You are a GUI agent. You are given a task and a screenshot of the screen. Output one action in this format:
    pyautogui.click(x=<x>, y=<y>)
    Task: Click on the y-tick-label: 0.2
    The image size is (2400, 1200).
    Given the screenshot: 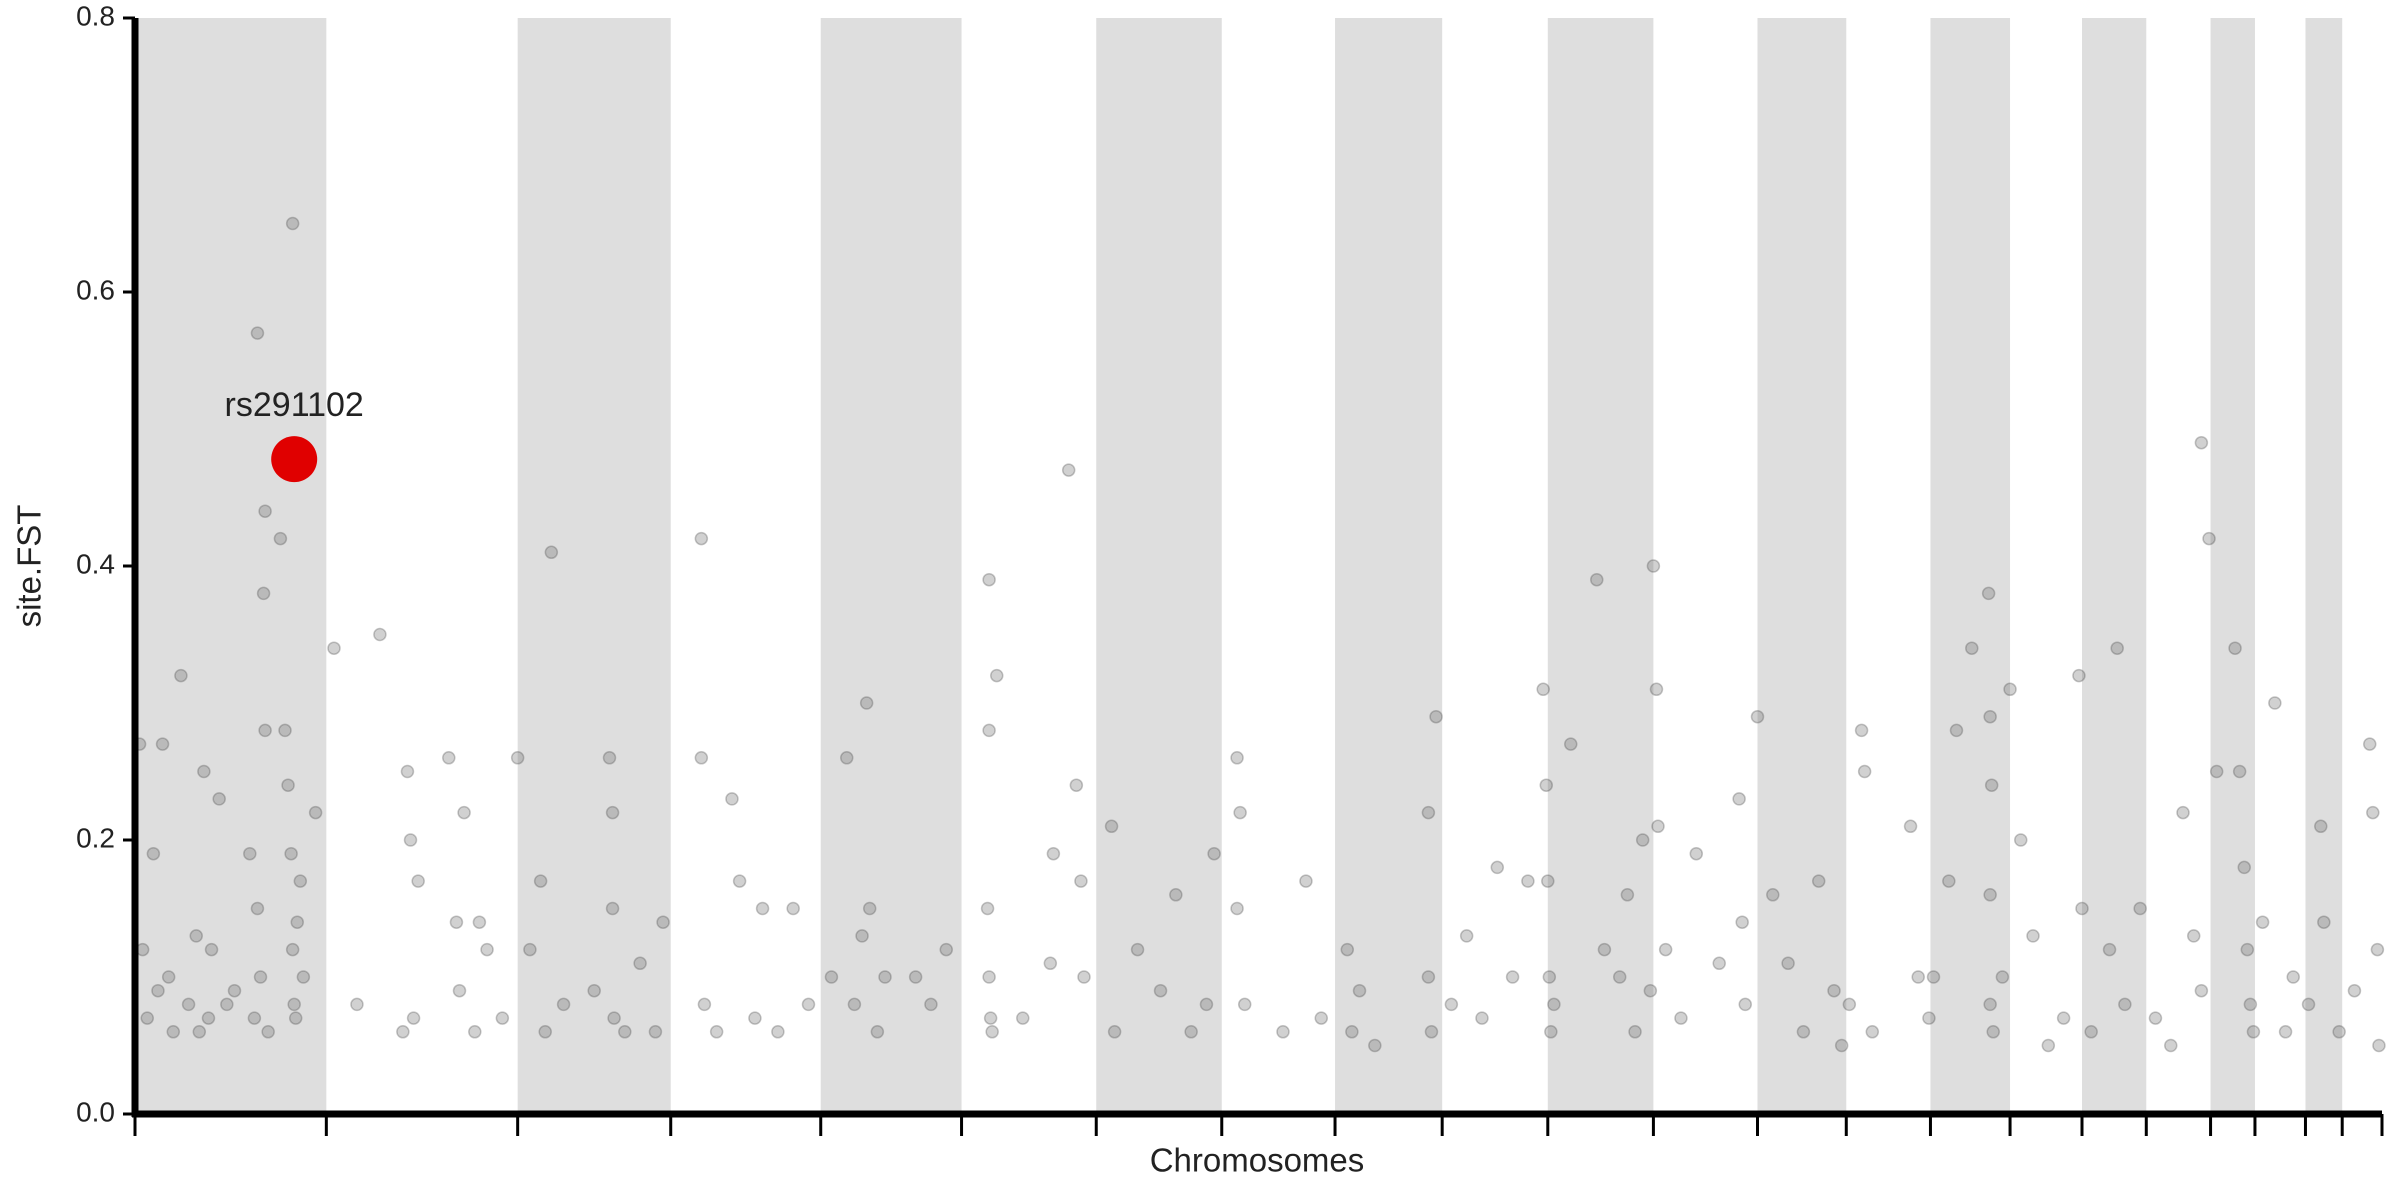 What is the action you would take?
    pyautogui.click(x=95, y=837)
    